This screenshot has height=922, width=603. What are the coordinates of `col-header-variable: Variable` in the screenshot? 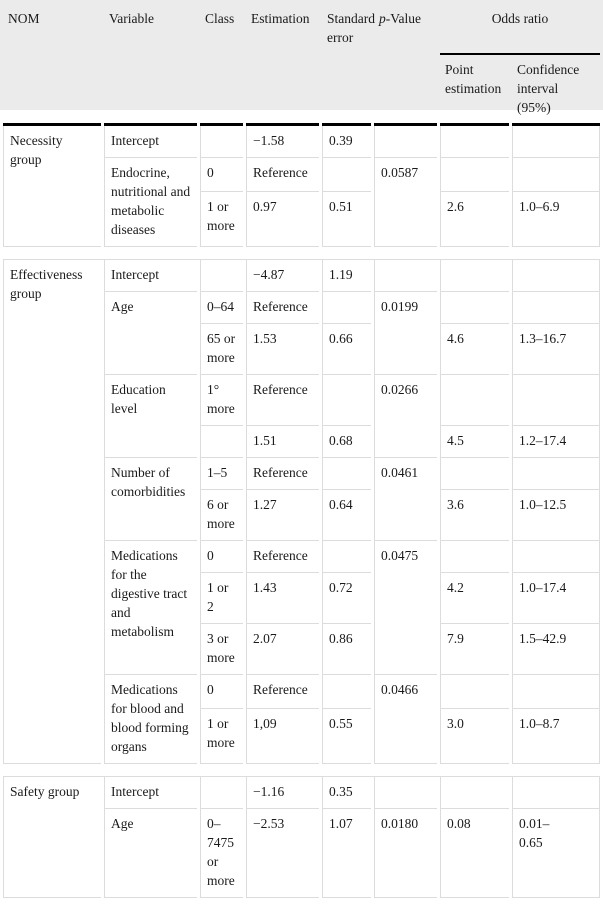 It's located at (150, 63).